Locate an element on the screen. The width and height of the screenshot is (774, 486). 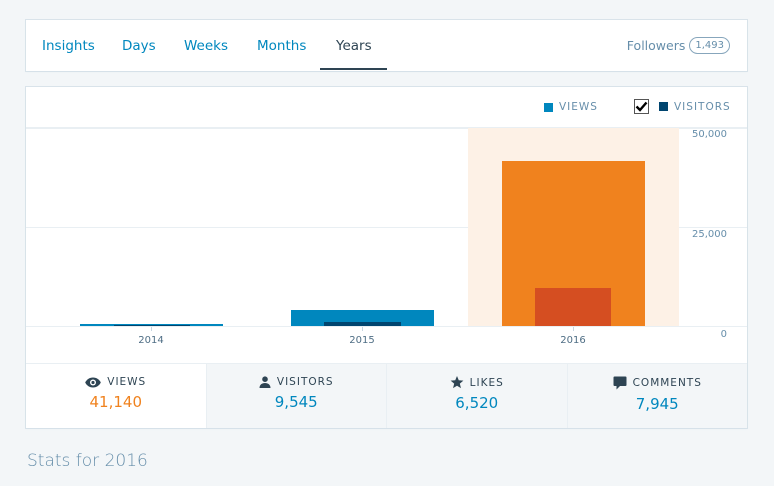
legend-views: VIEWS is located at coordinates (571, 107).